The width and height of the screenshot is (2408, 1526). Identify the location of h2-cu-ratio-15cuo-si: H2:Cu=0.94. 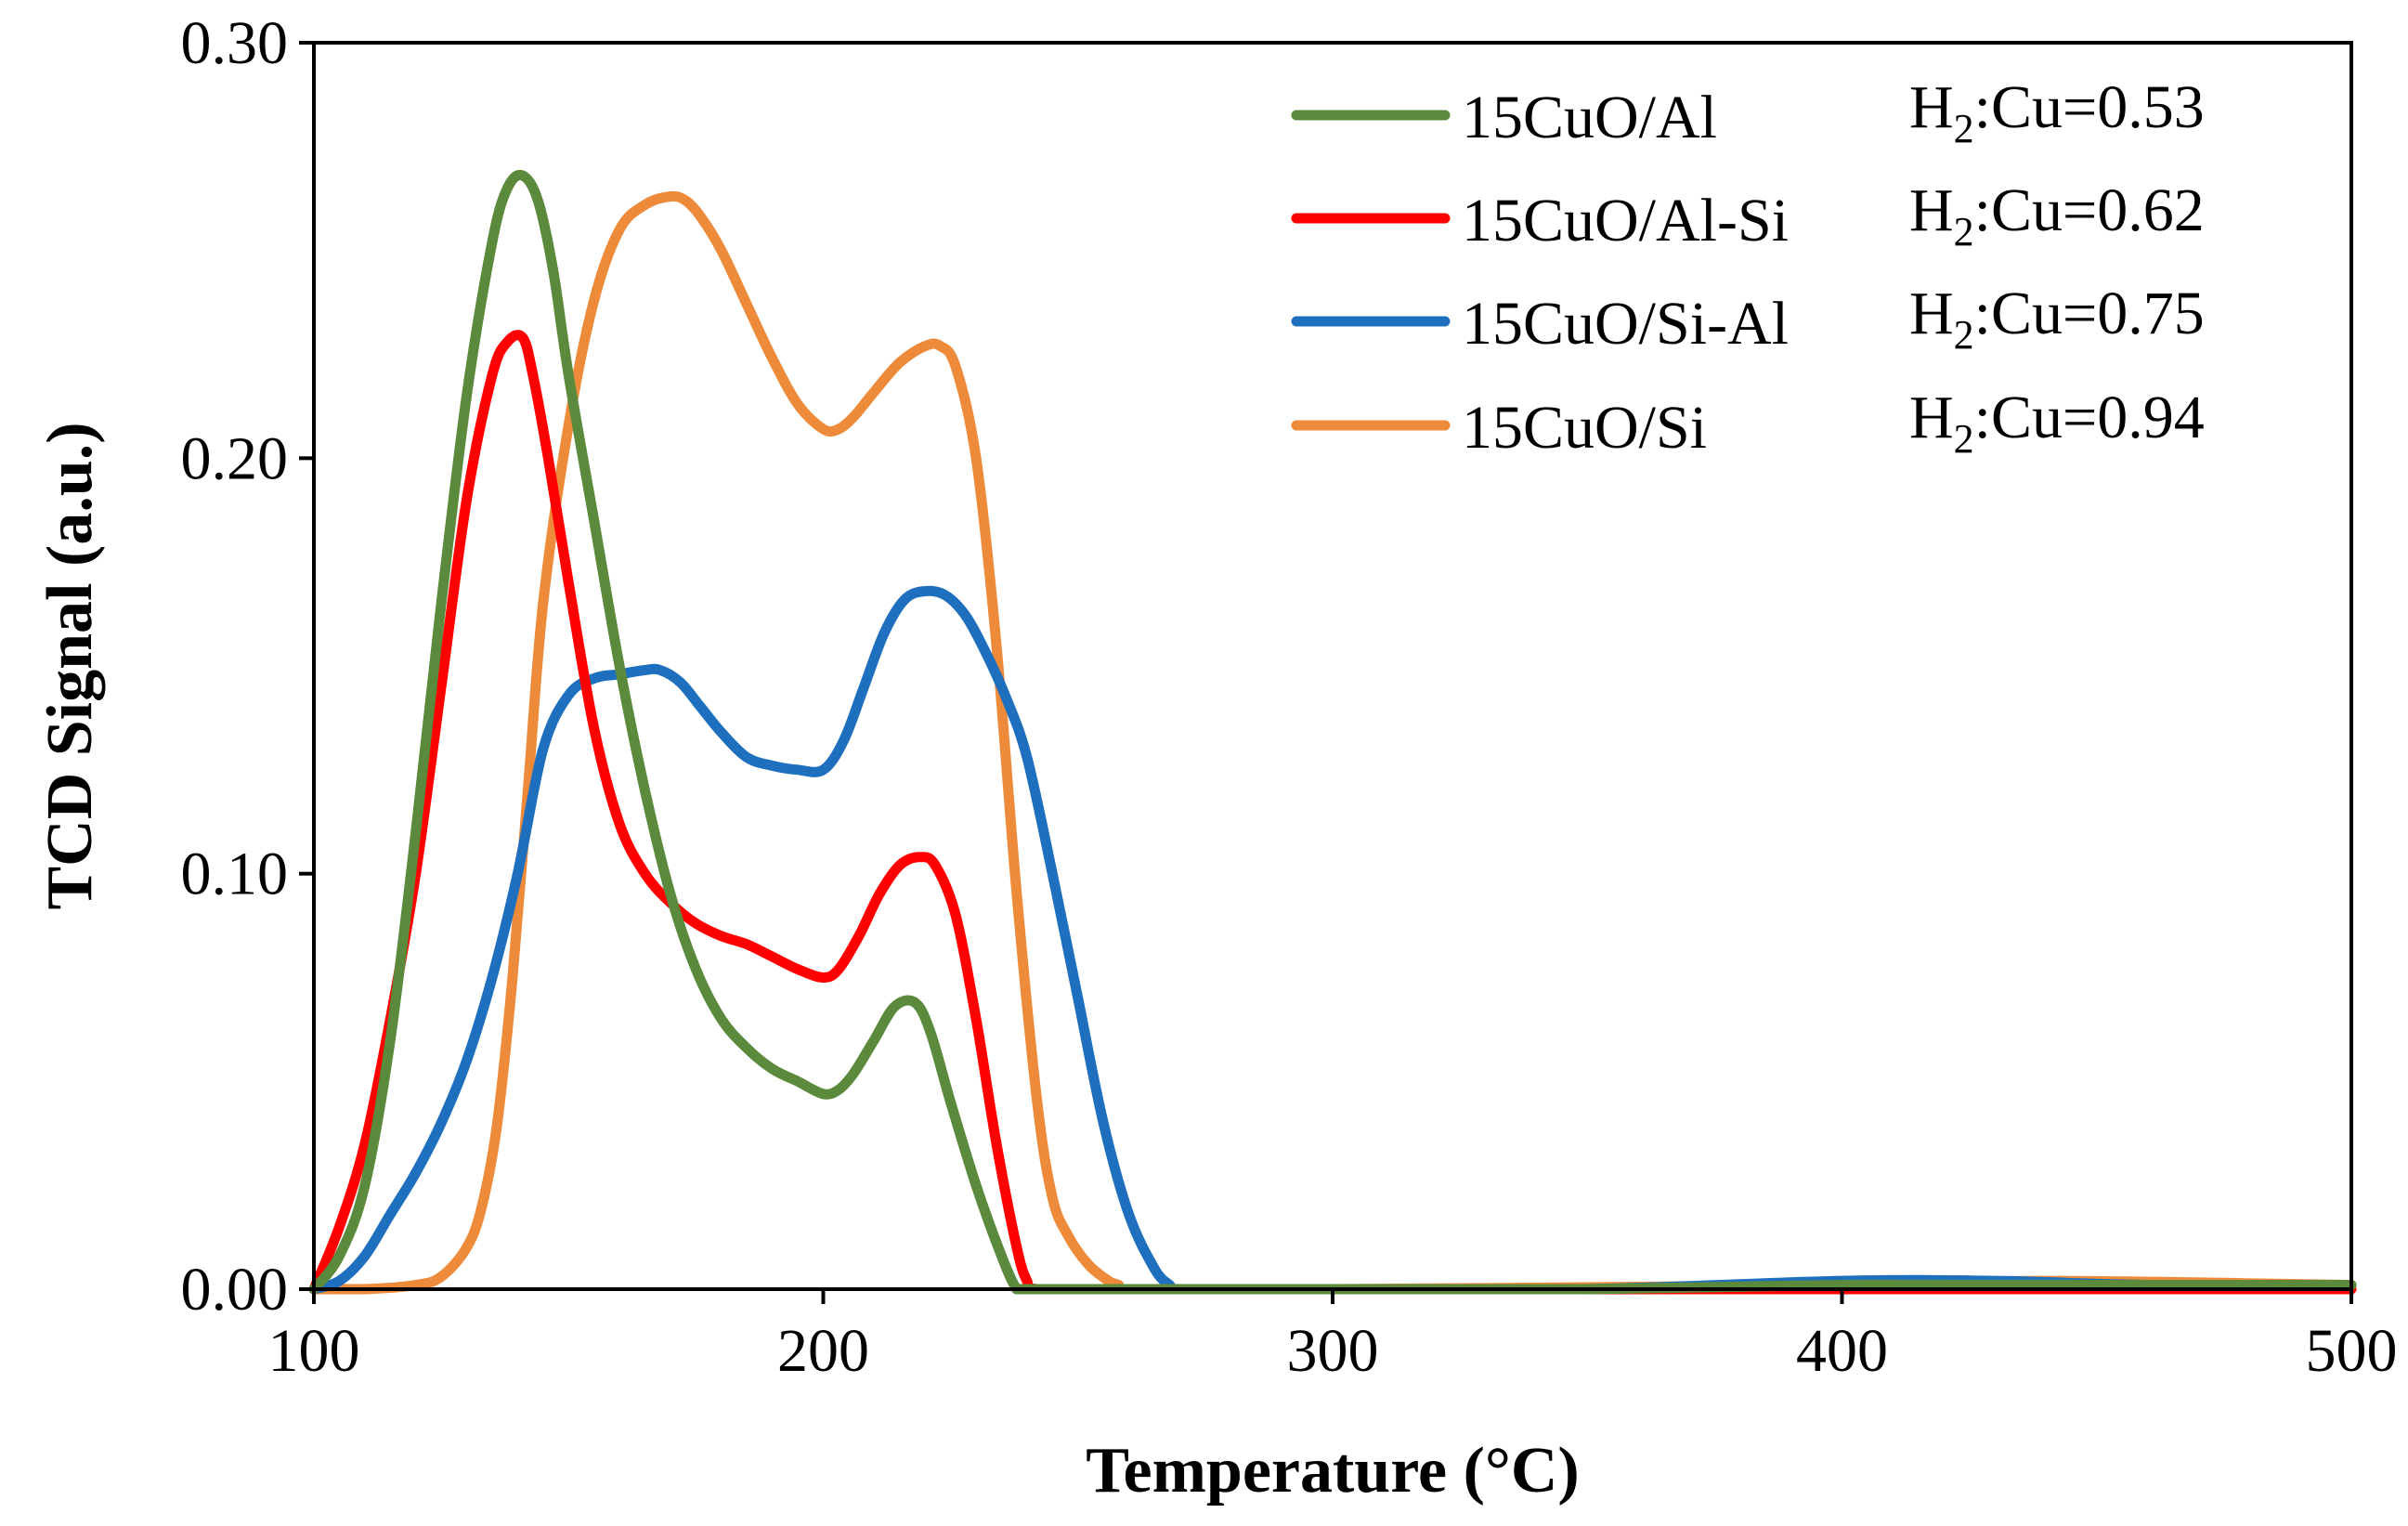
(2057, 423).